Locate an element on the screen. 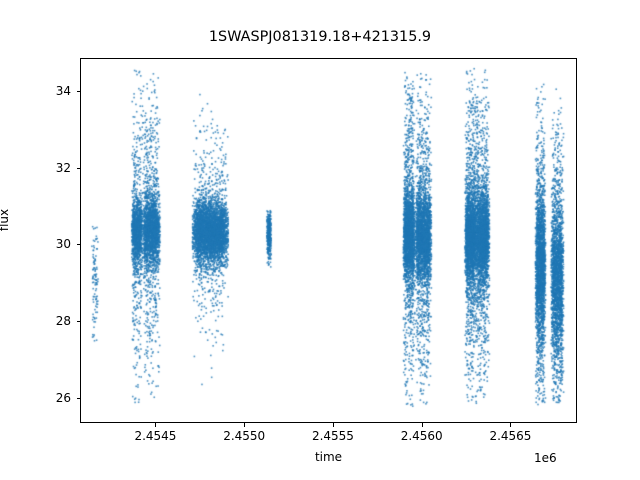  y-tick-label: 28 is located at coordinates (63, 321).